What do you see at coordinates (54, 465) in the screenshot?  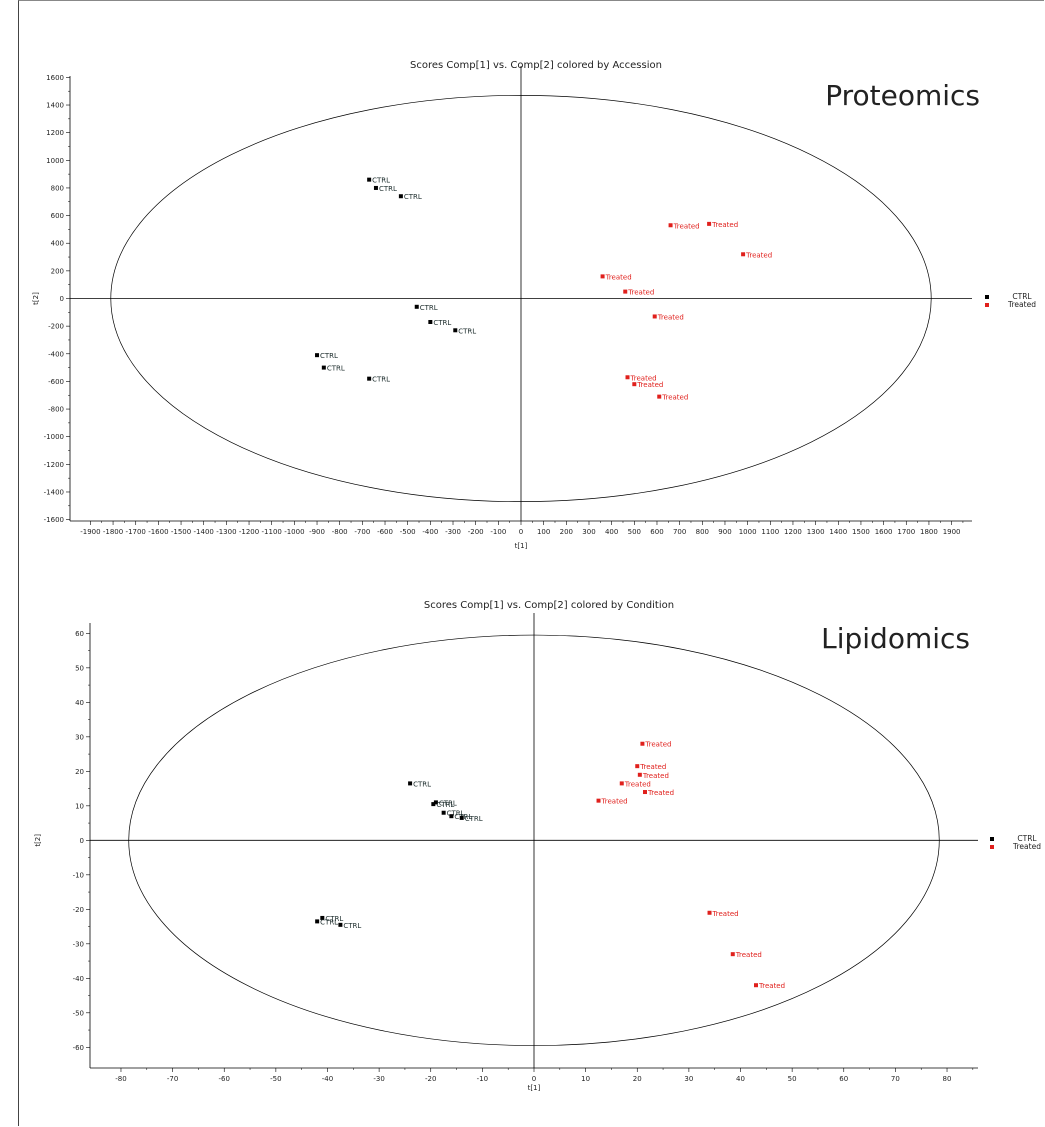 I see `y-tick-label: -1200` at bounding box center [54, 465].